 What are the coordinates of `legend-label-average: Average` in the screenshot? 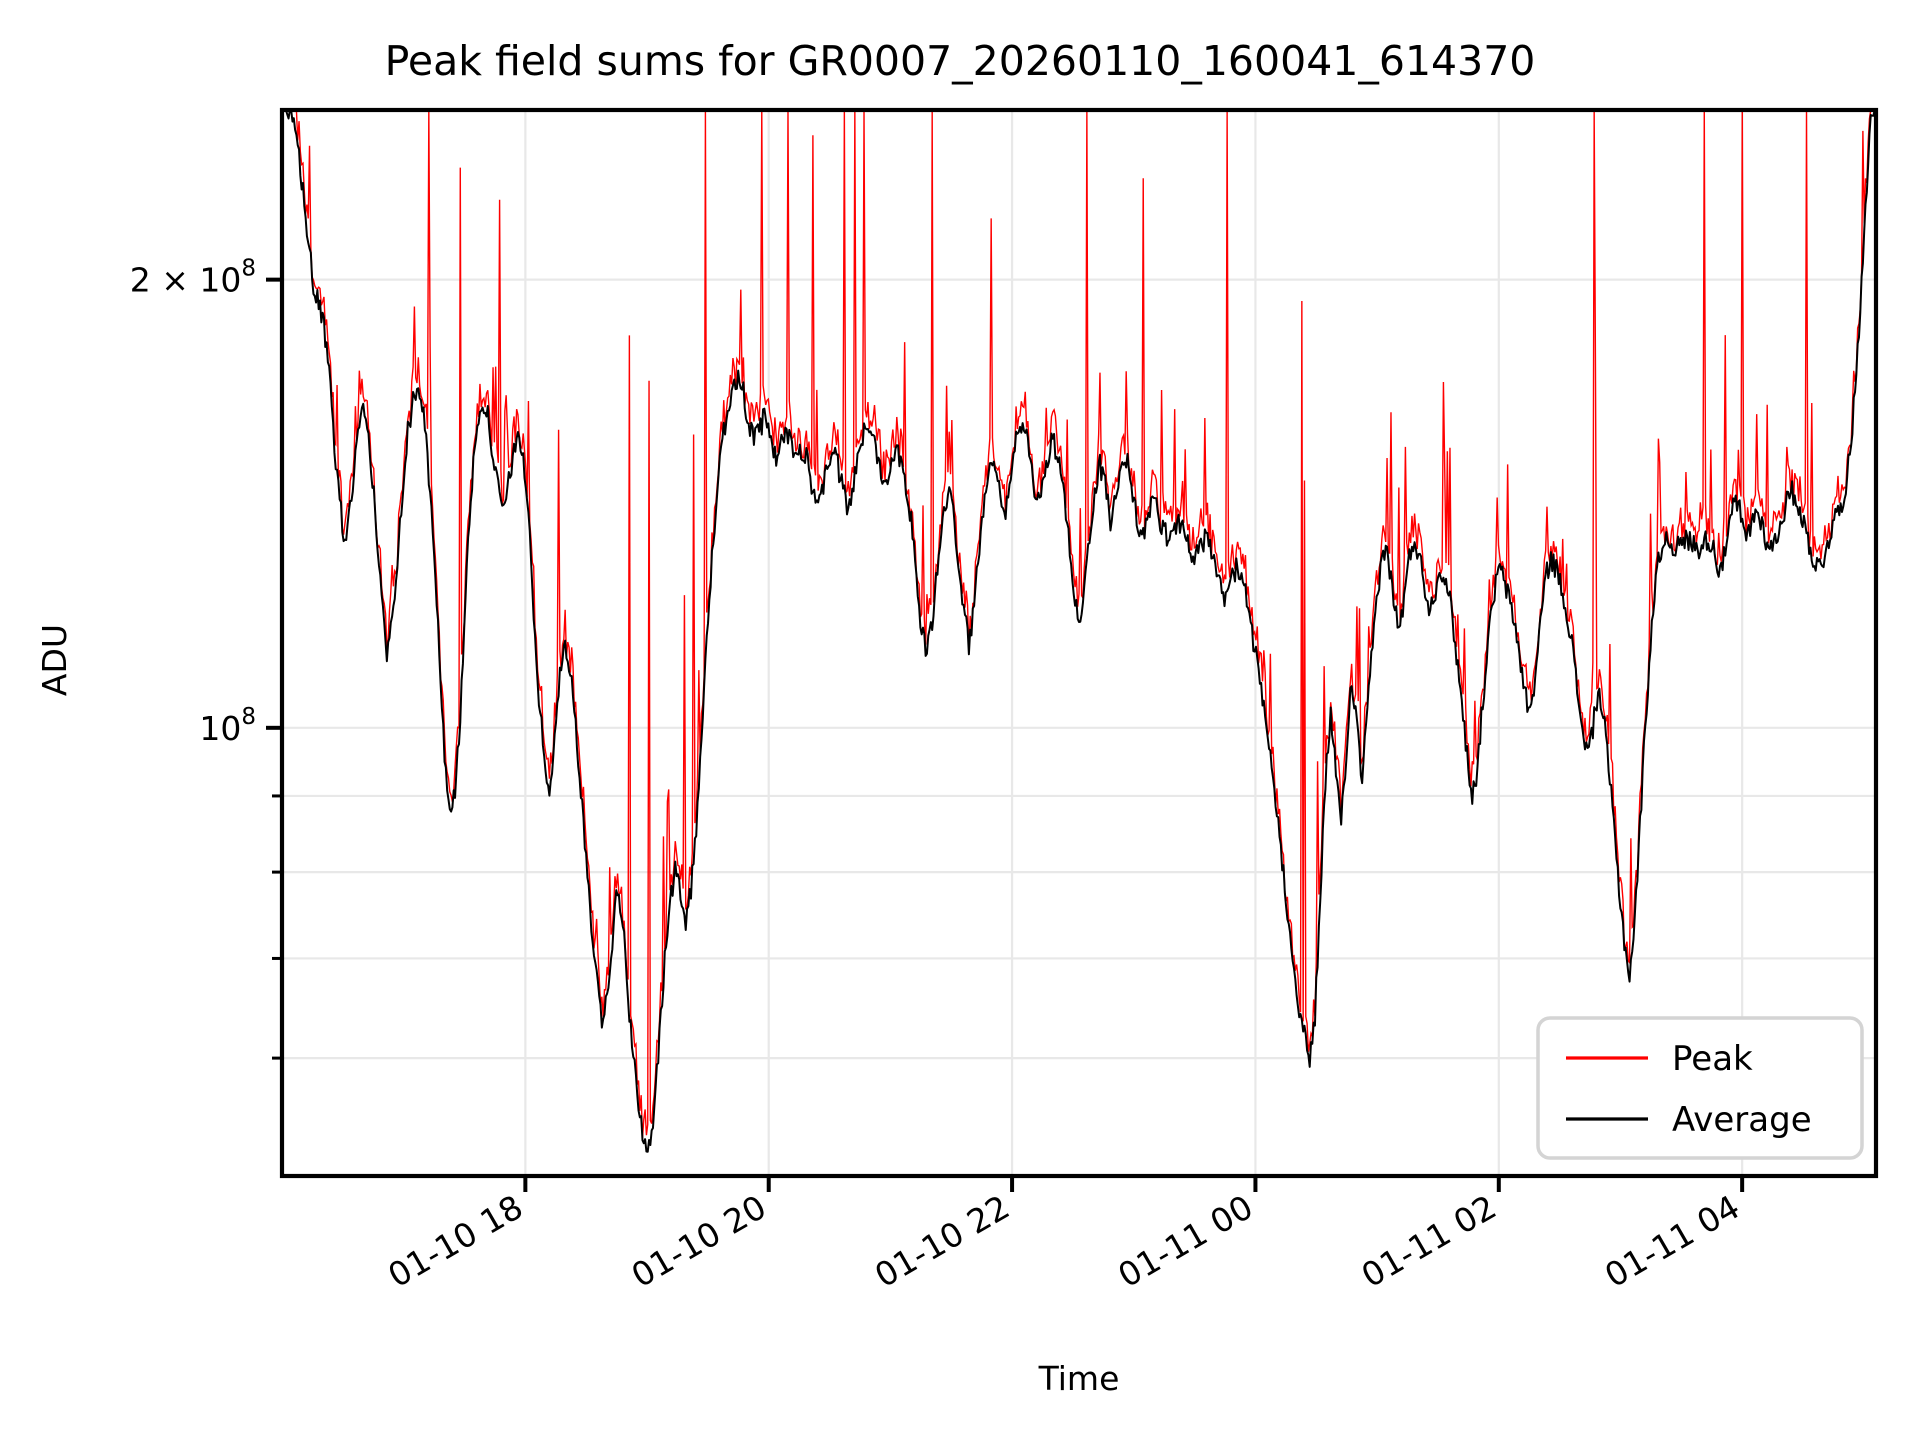 It's located at (1742, 1120).